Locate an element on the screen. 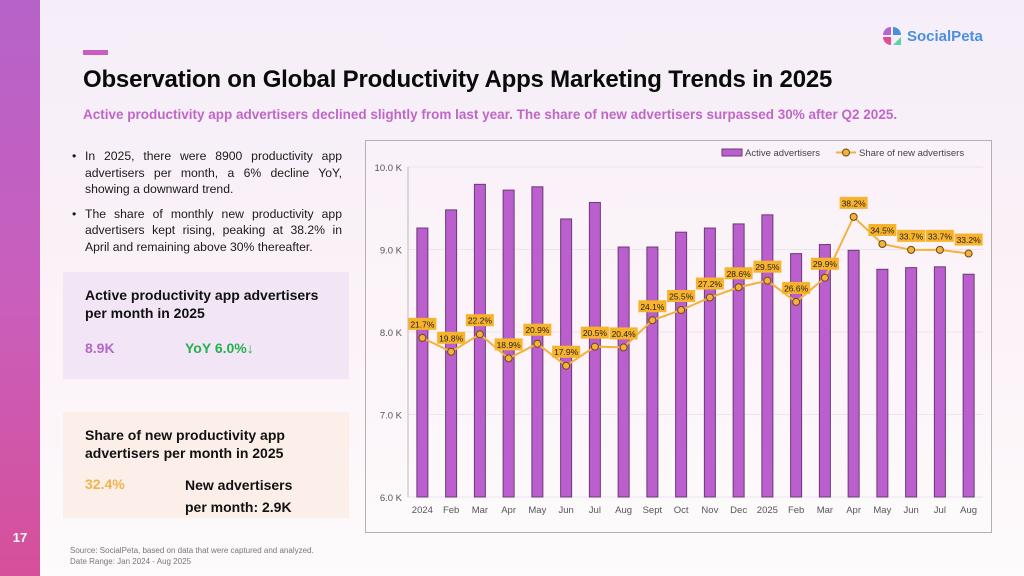  x-tick-label: Jun is located at coordinates (565, 510).